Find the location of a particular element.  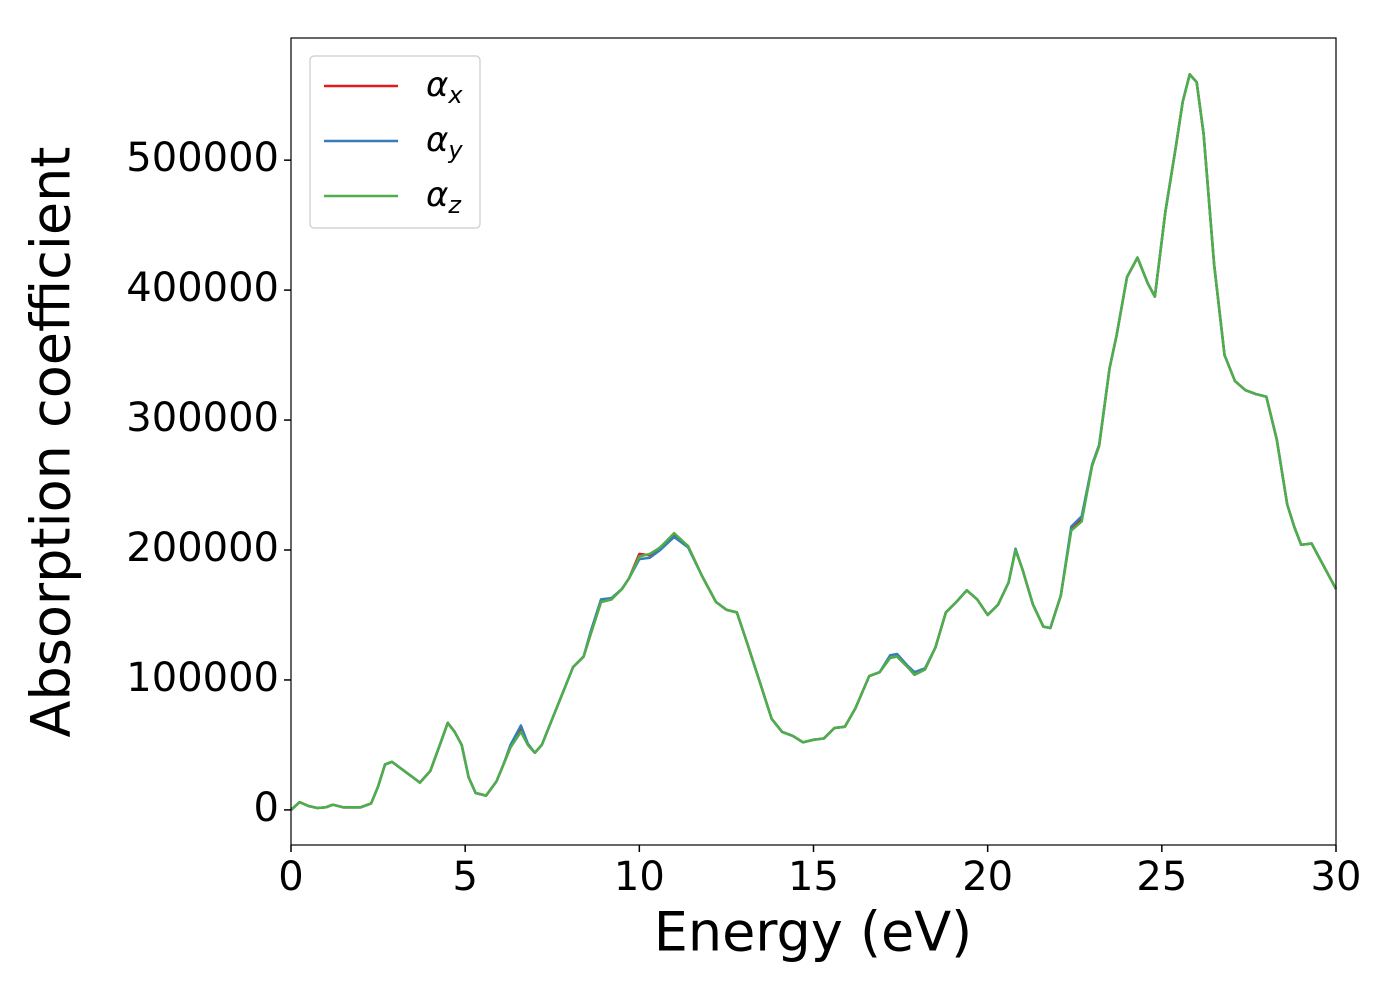

x-tick-label: 5 is located at coordinates (464, 877).